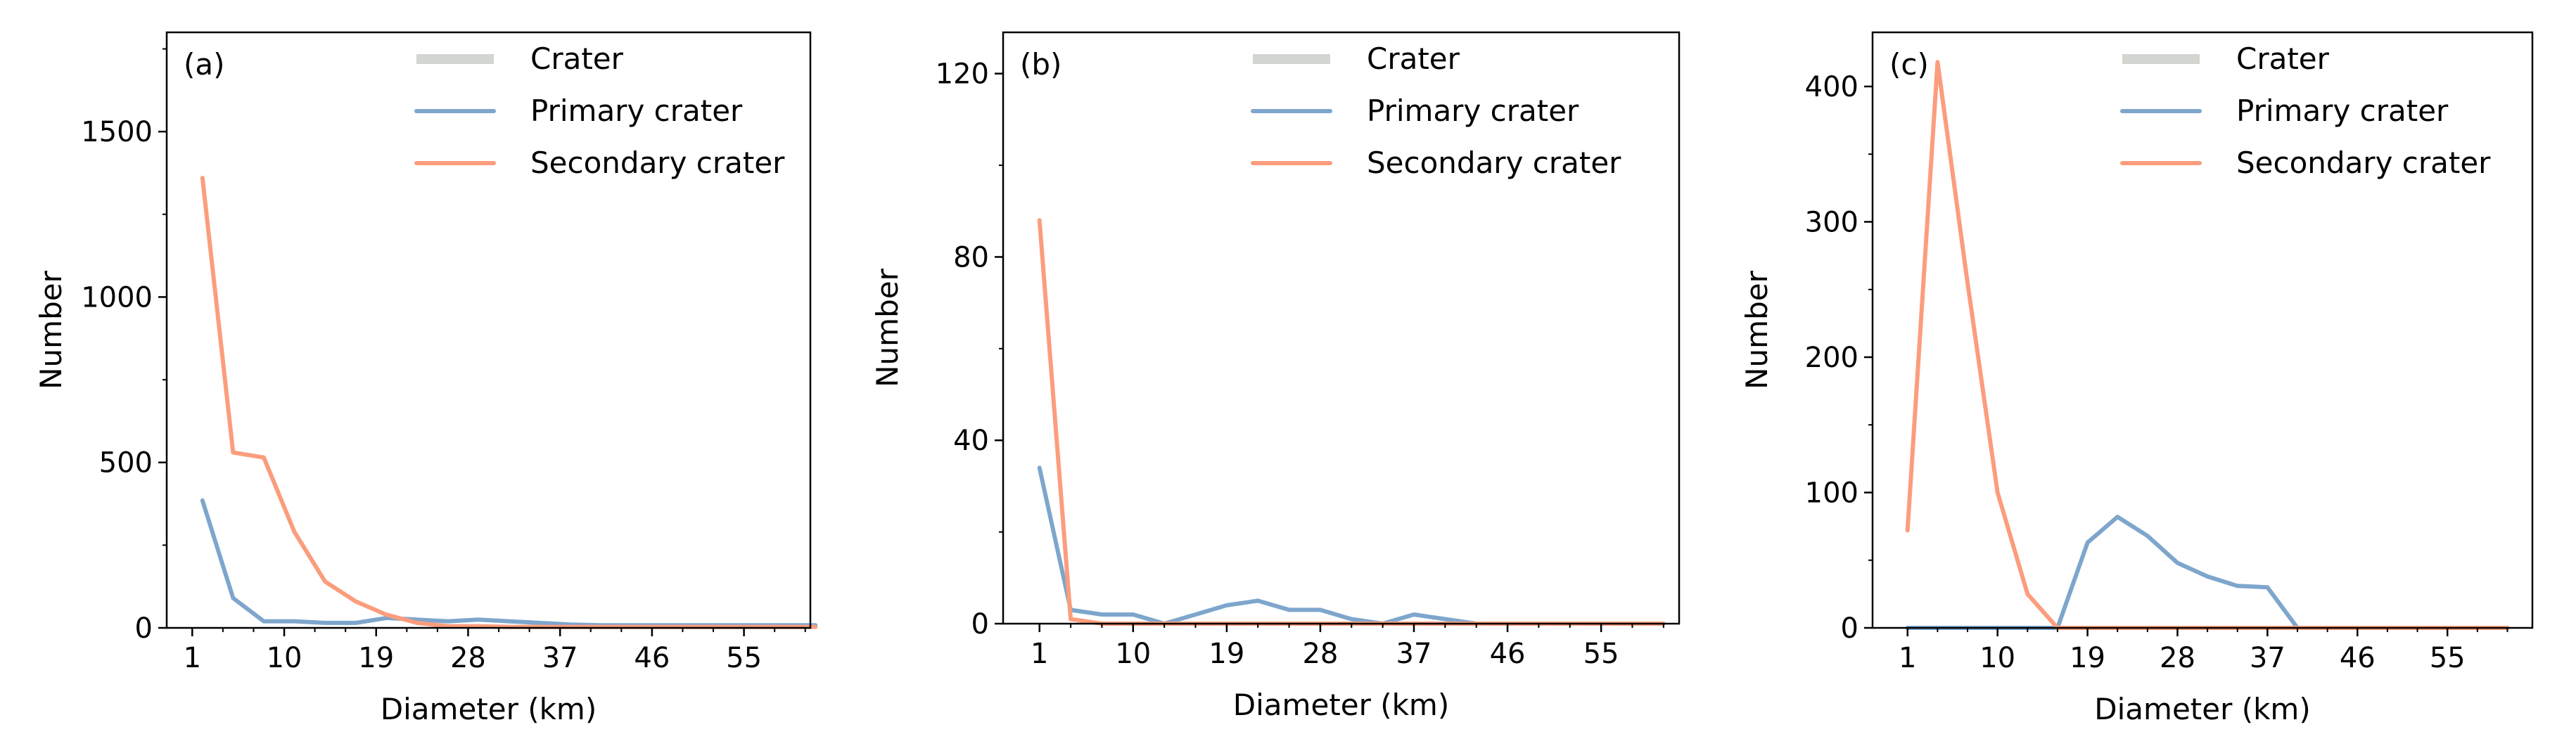  I want to click on y-tick-label: 100, so click(1831, 493).